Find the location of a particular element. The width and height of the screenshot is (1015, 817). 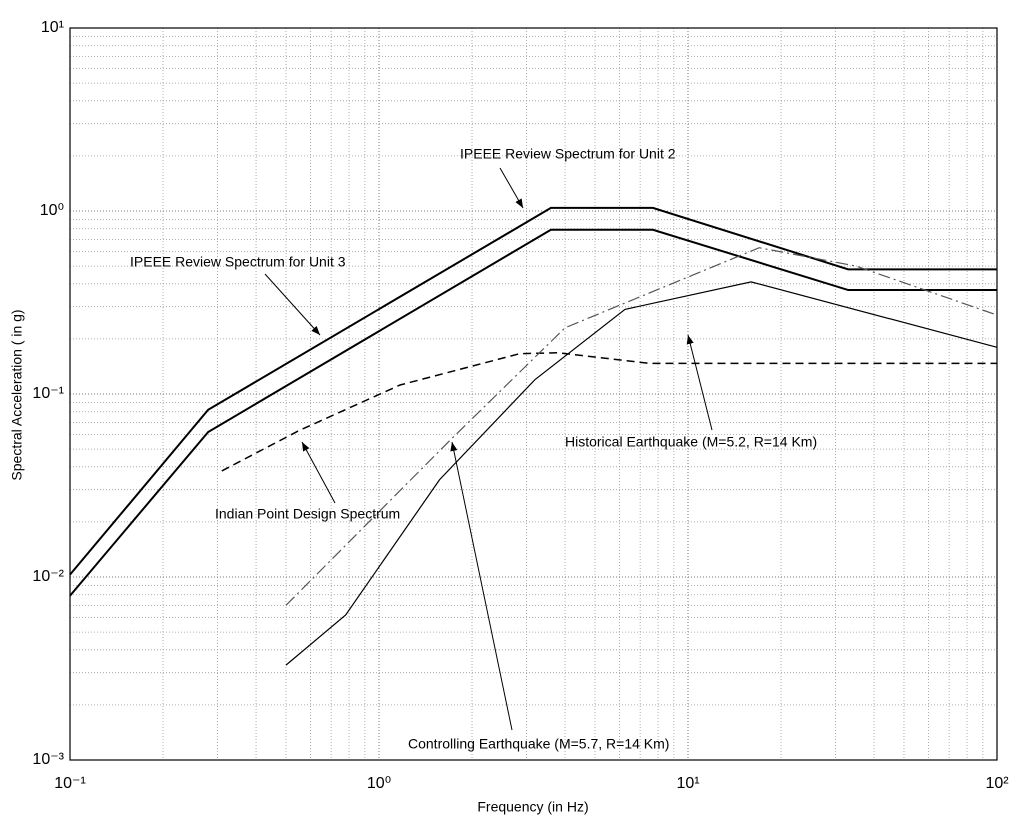

annotation: IPEEE Review Spectrum for Unit 2 is located at coordinates (568, 154).